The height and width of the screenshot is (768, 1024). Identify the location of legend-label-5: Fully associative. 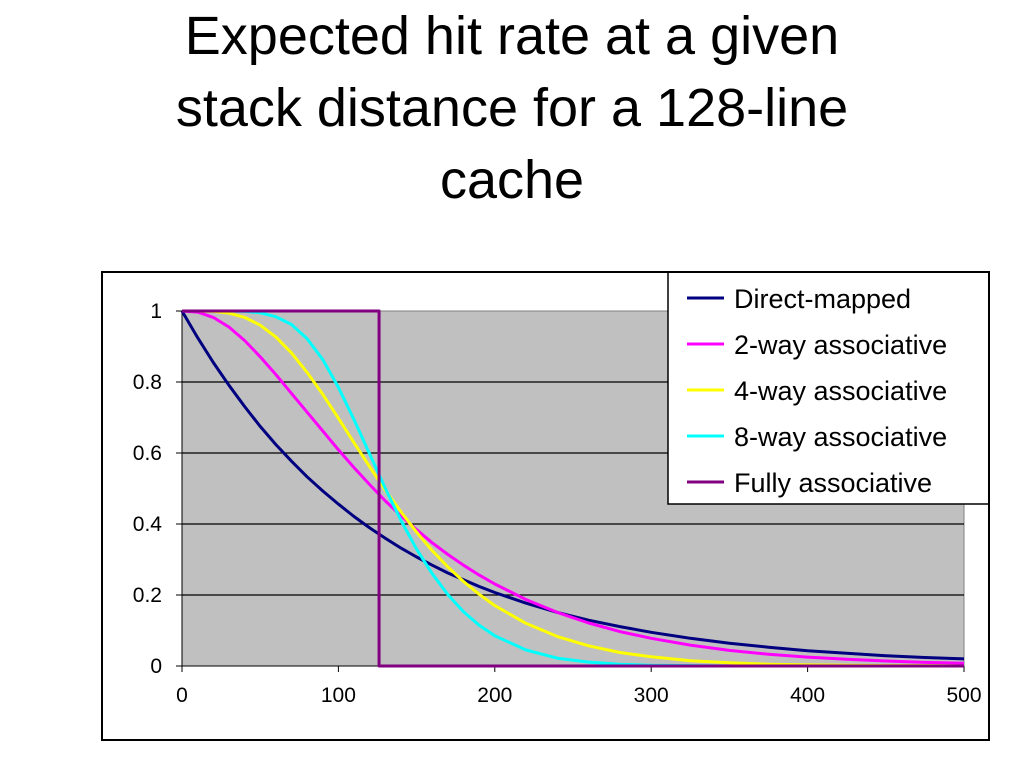
(833, 483).